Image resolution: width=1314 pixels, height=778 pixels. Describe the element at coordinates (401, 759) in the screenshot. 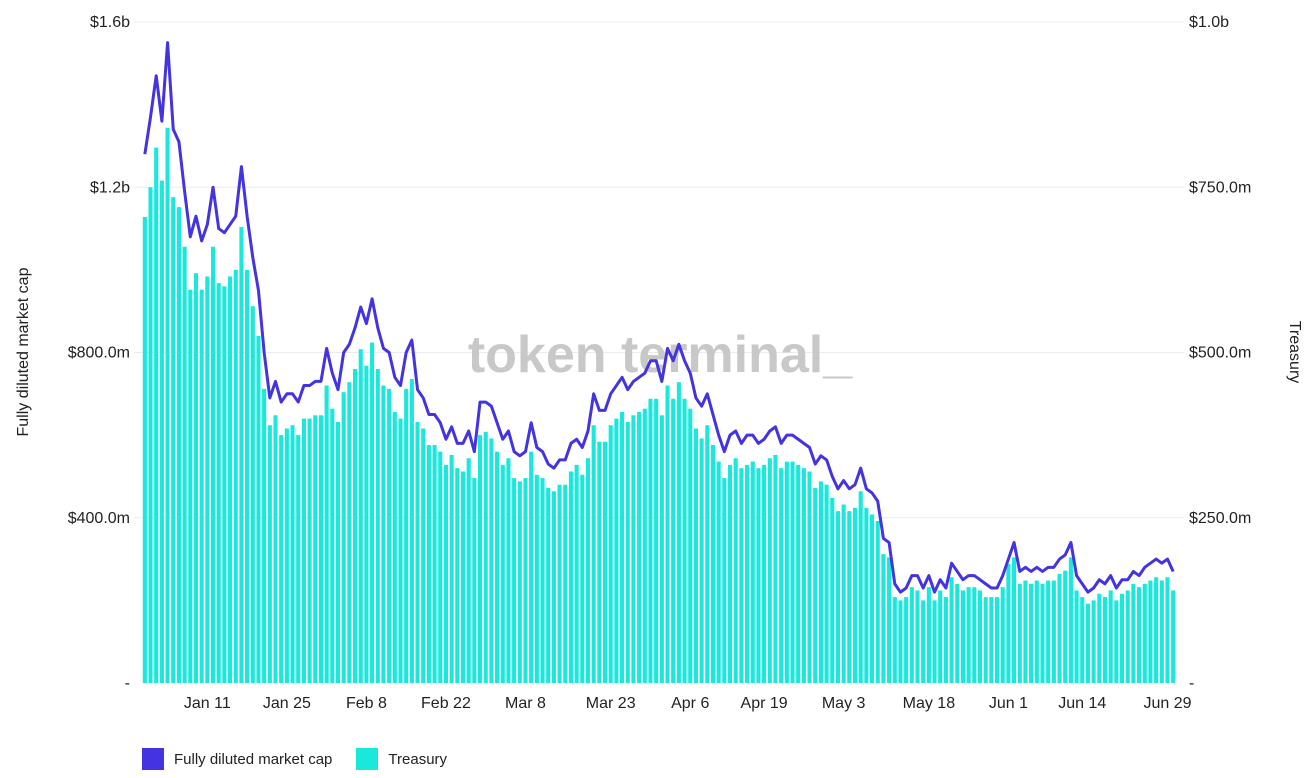

I see `legend-item-treasury: Treasury` at that location.